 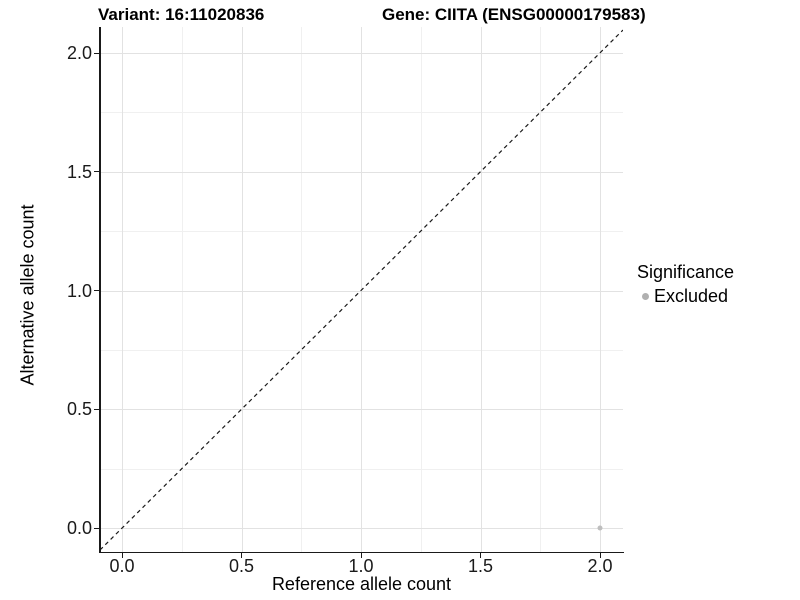 I want to click on x-axis-title: Reference allele count, so click(x=361, y=584).